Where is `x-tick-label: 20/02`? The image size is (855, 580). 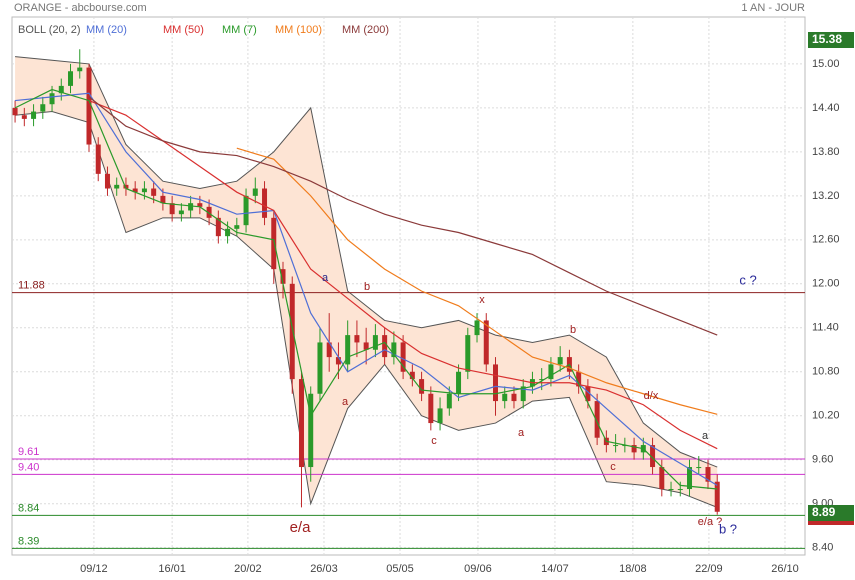
x-tick-label: 20/02 is located at coordinates (248, 569).